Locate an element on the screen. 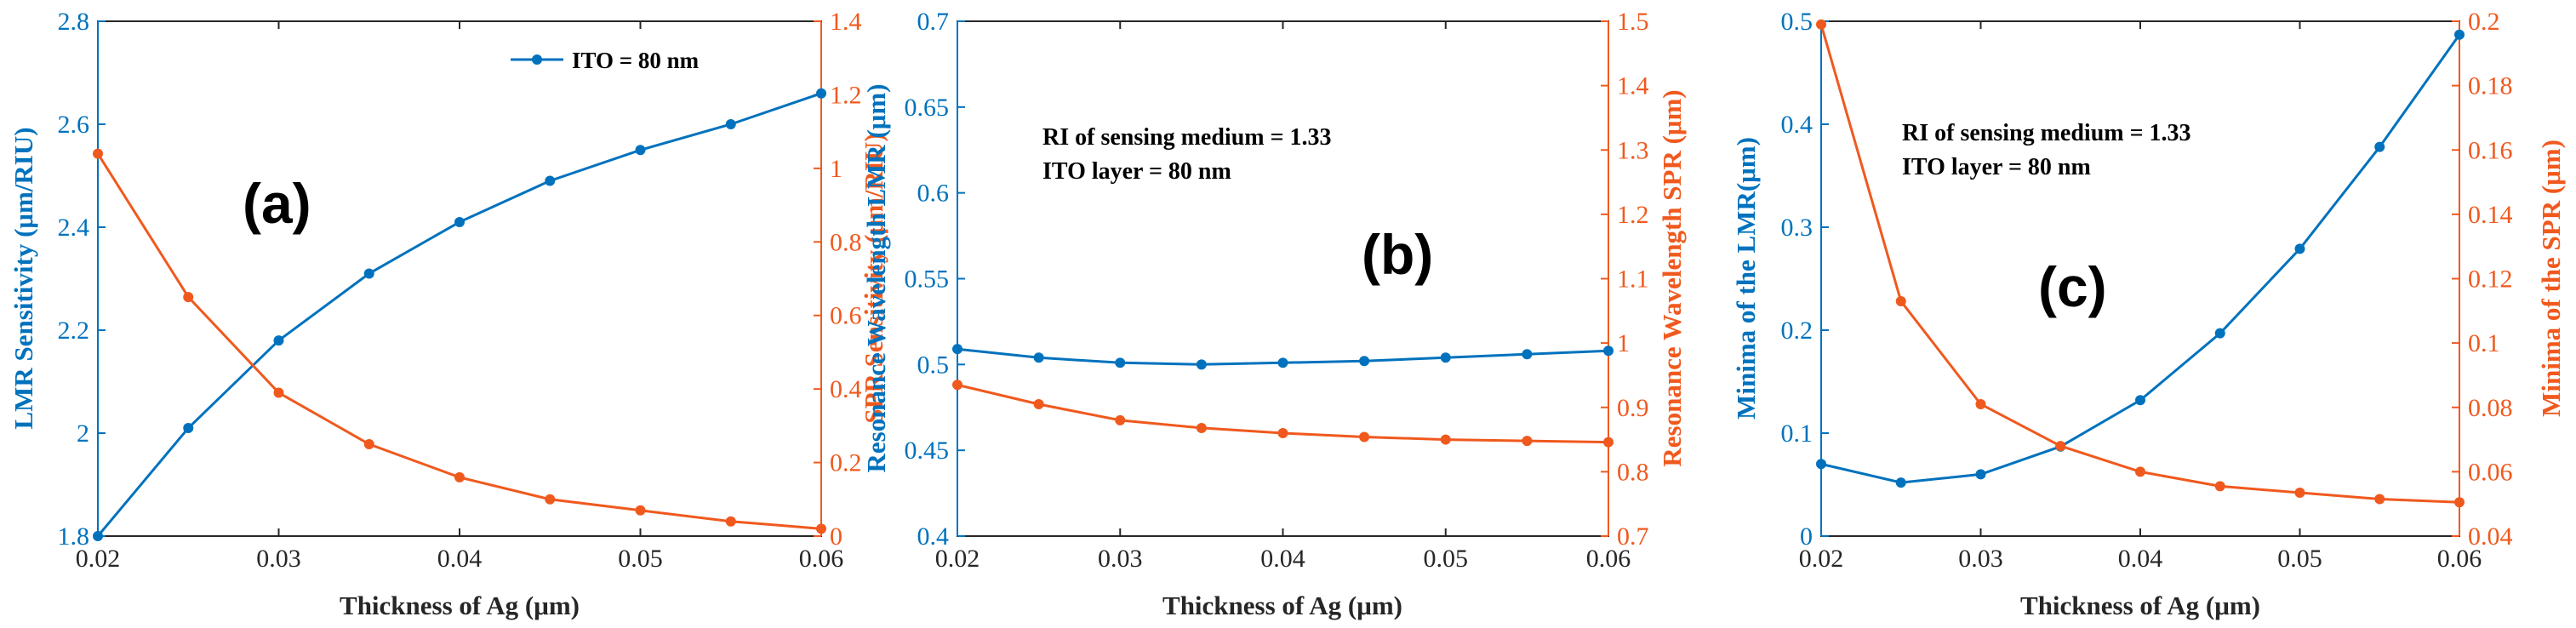 This screenshot has width=2576, height=628. y-left-tick-label: 0.7 is located at coordinates (933, 22).